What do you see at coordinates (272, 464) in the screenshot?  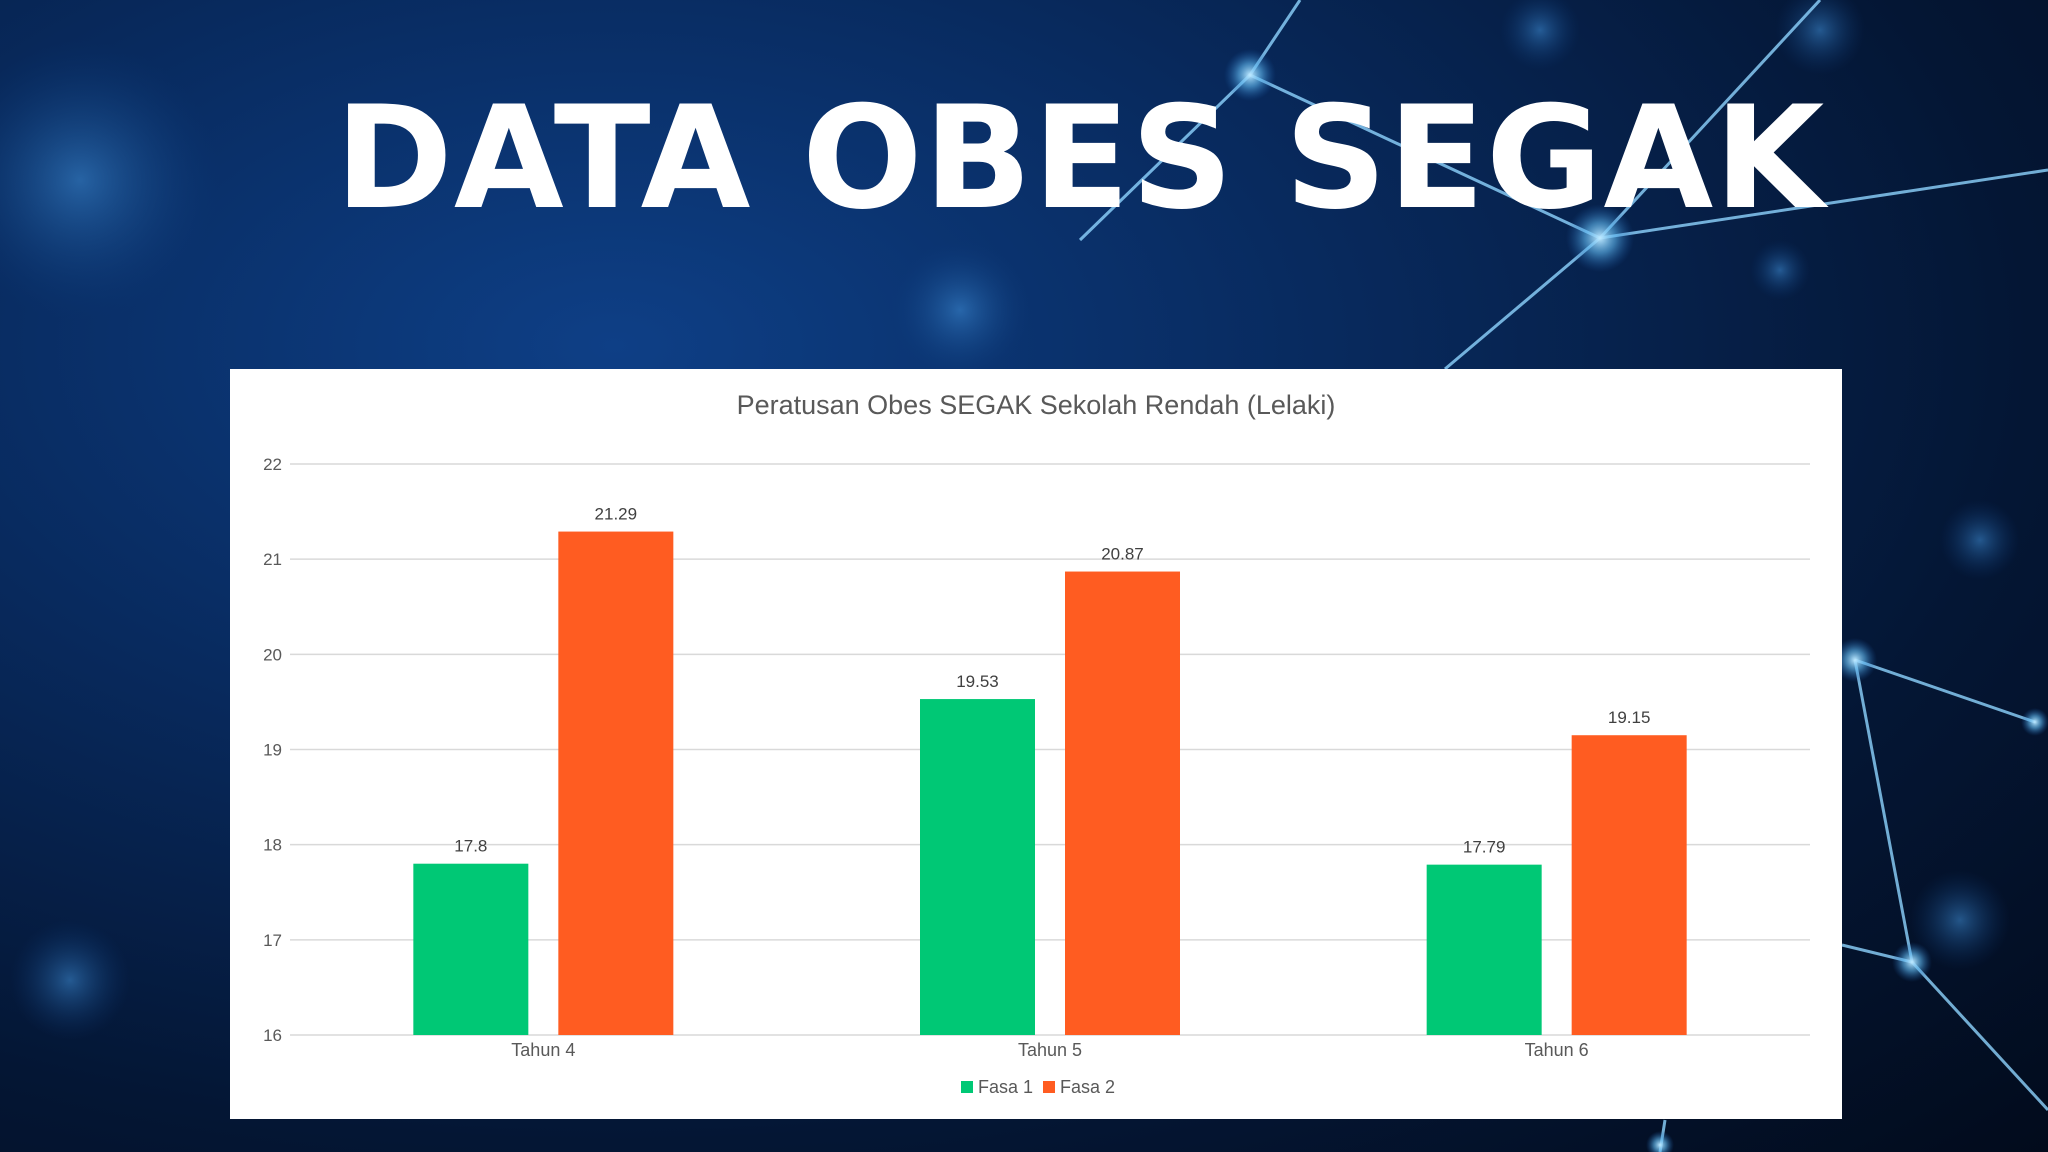 I see `y-tick-label: 22` at bounding box center [272, 464].